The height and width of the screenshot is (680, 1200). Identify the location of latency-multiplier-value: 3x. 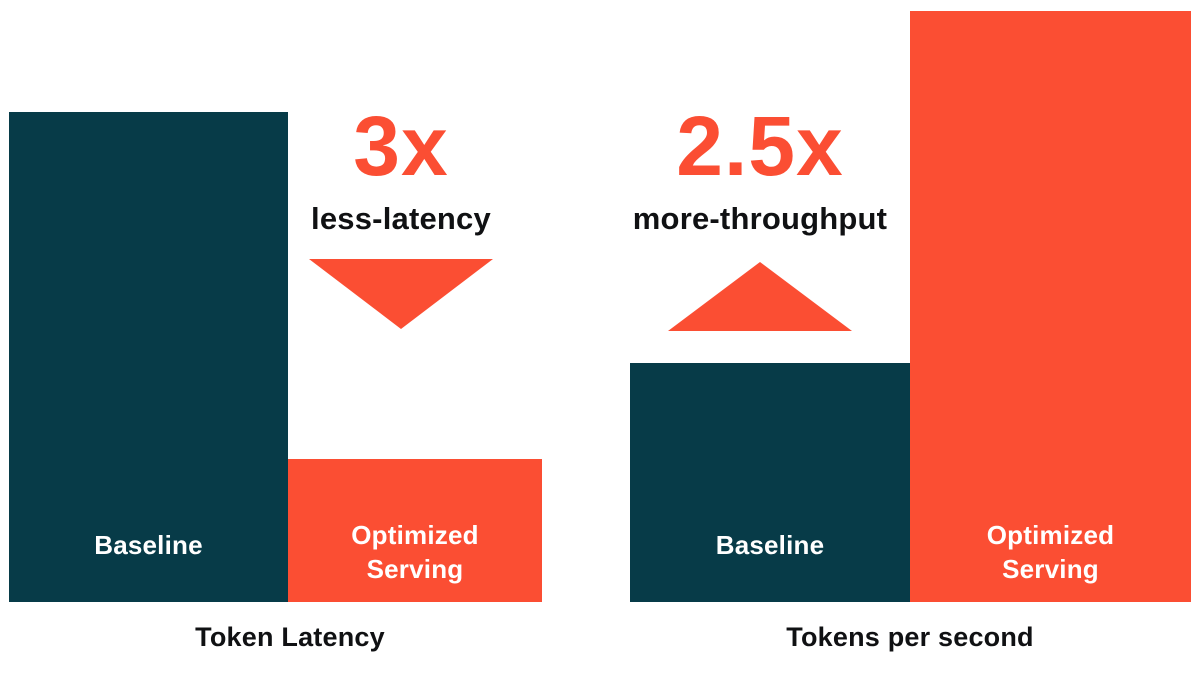
(401, 146).